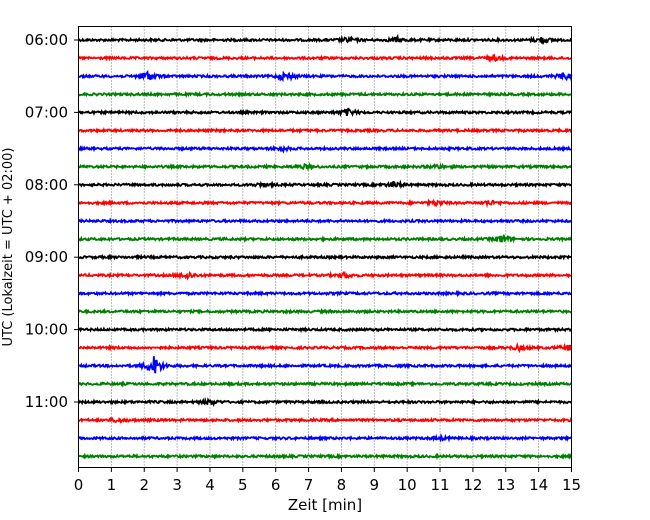 Image resolution: width=650 pixels, height=520 pixels. Describe the element at coordinates (46, 330) in the screenshot. I see `y-tick-label: 10:00` at that location.